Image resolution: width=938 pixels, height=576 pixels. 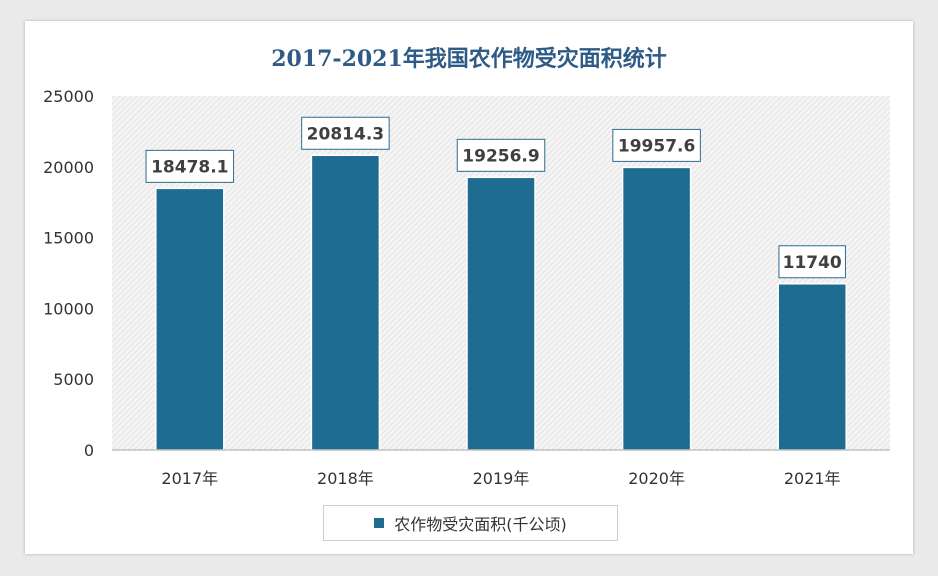 I want to click on x-tick-label: 2018年, so click(x=345, y=478).